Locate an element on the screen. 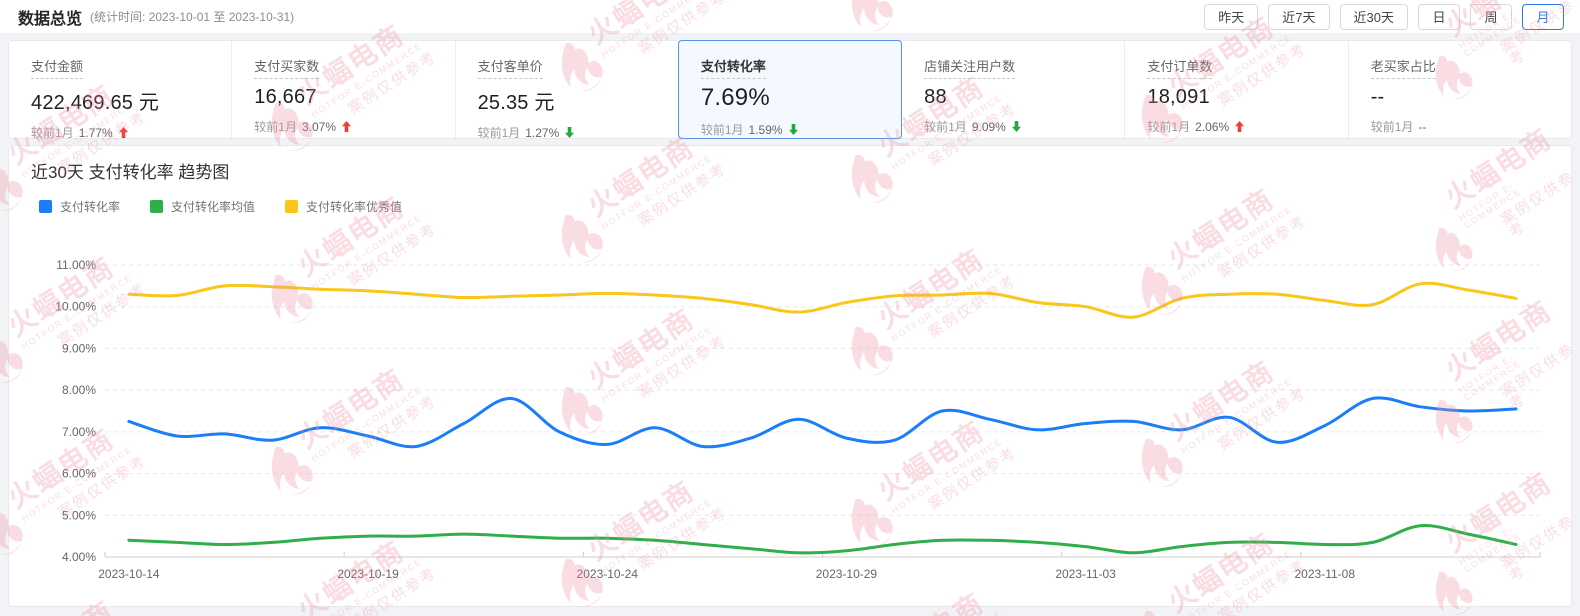 The height and width of the screenshot is (616, 1580). metric-label: 老买家占比 is located at coordinates (1403, 67).